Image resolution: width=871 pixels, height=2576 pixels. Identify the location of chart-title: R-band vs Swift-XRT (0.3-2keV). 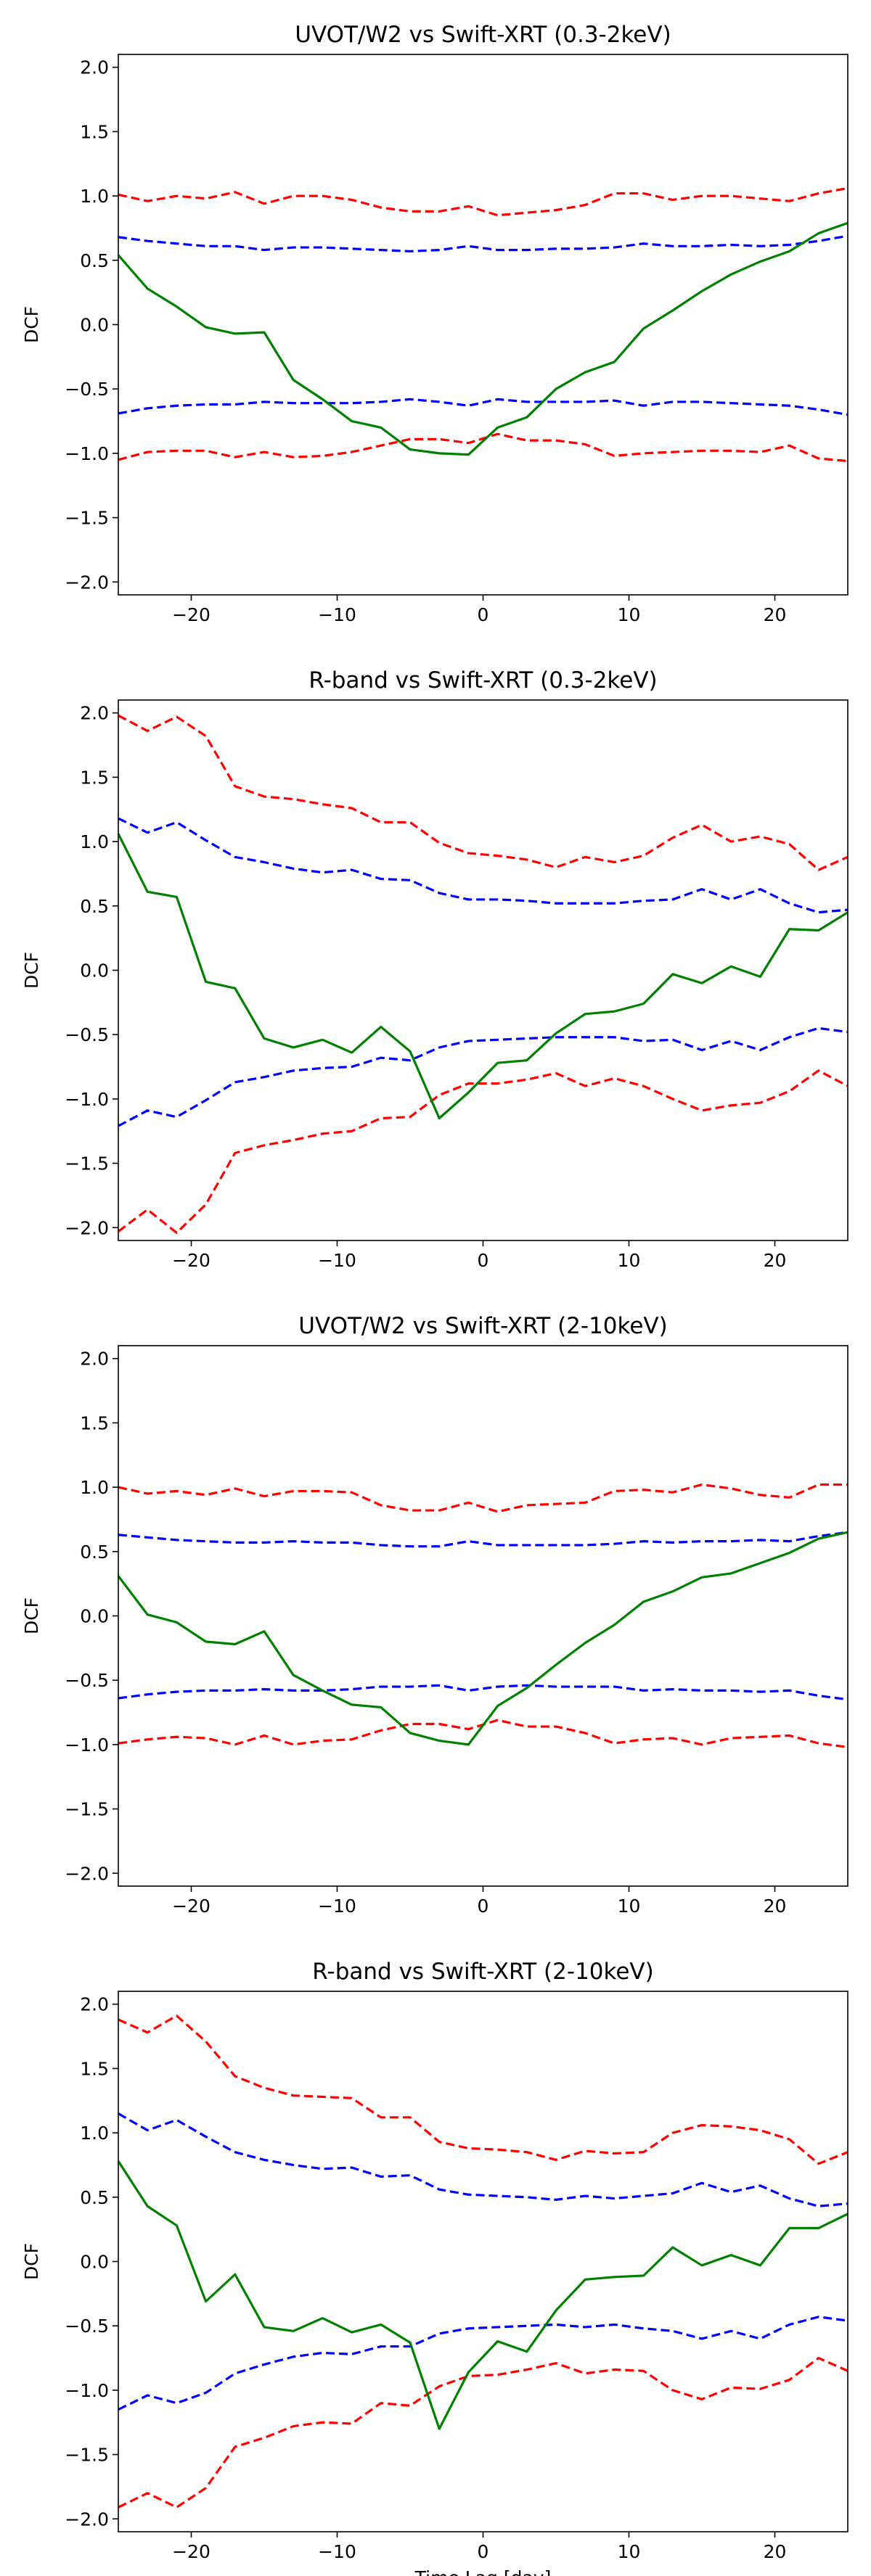
(483, 680).